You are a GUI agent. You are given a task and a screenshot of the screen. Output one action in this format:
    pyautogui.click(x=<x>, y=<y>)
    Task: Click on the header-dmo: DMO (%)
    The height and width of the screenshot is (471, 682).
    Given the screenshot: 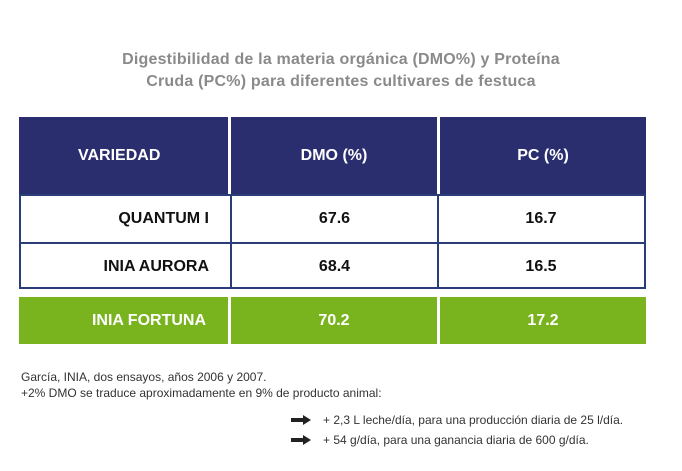 What is the action you would take?
    pyautogui.click(x=334, y=156)
    